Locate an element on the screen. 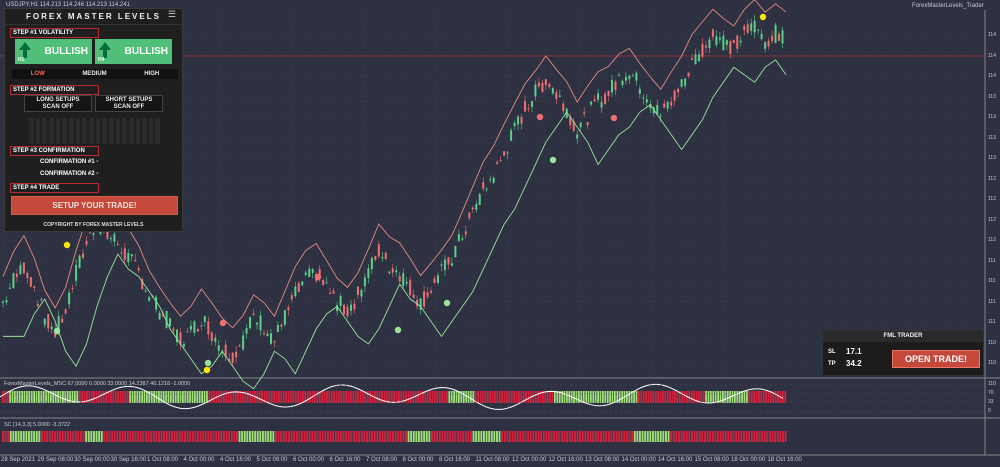 The width and height of the screenshot is (1000, 467). short-setups-scan-button: SHORT SETUPS SCAN OFF is located at coordinates (129, 103).